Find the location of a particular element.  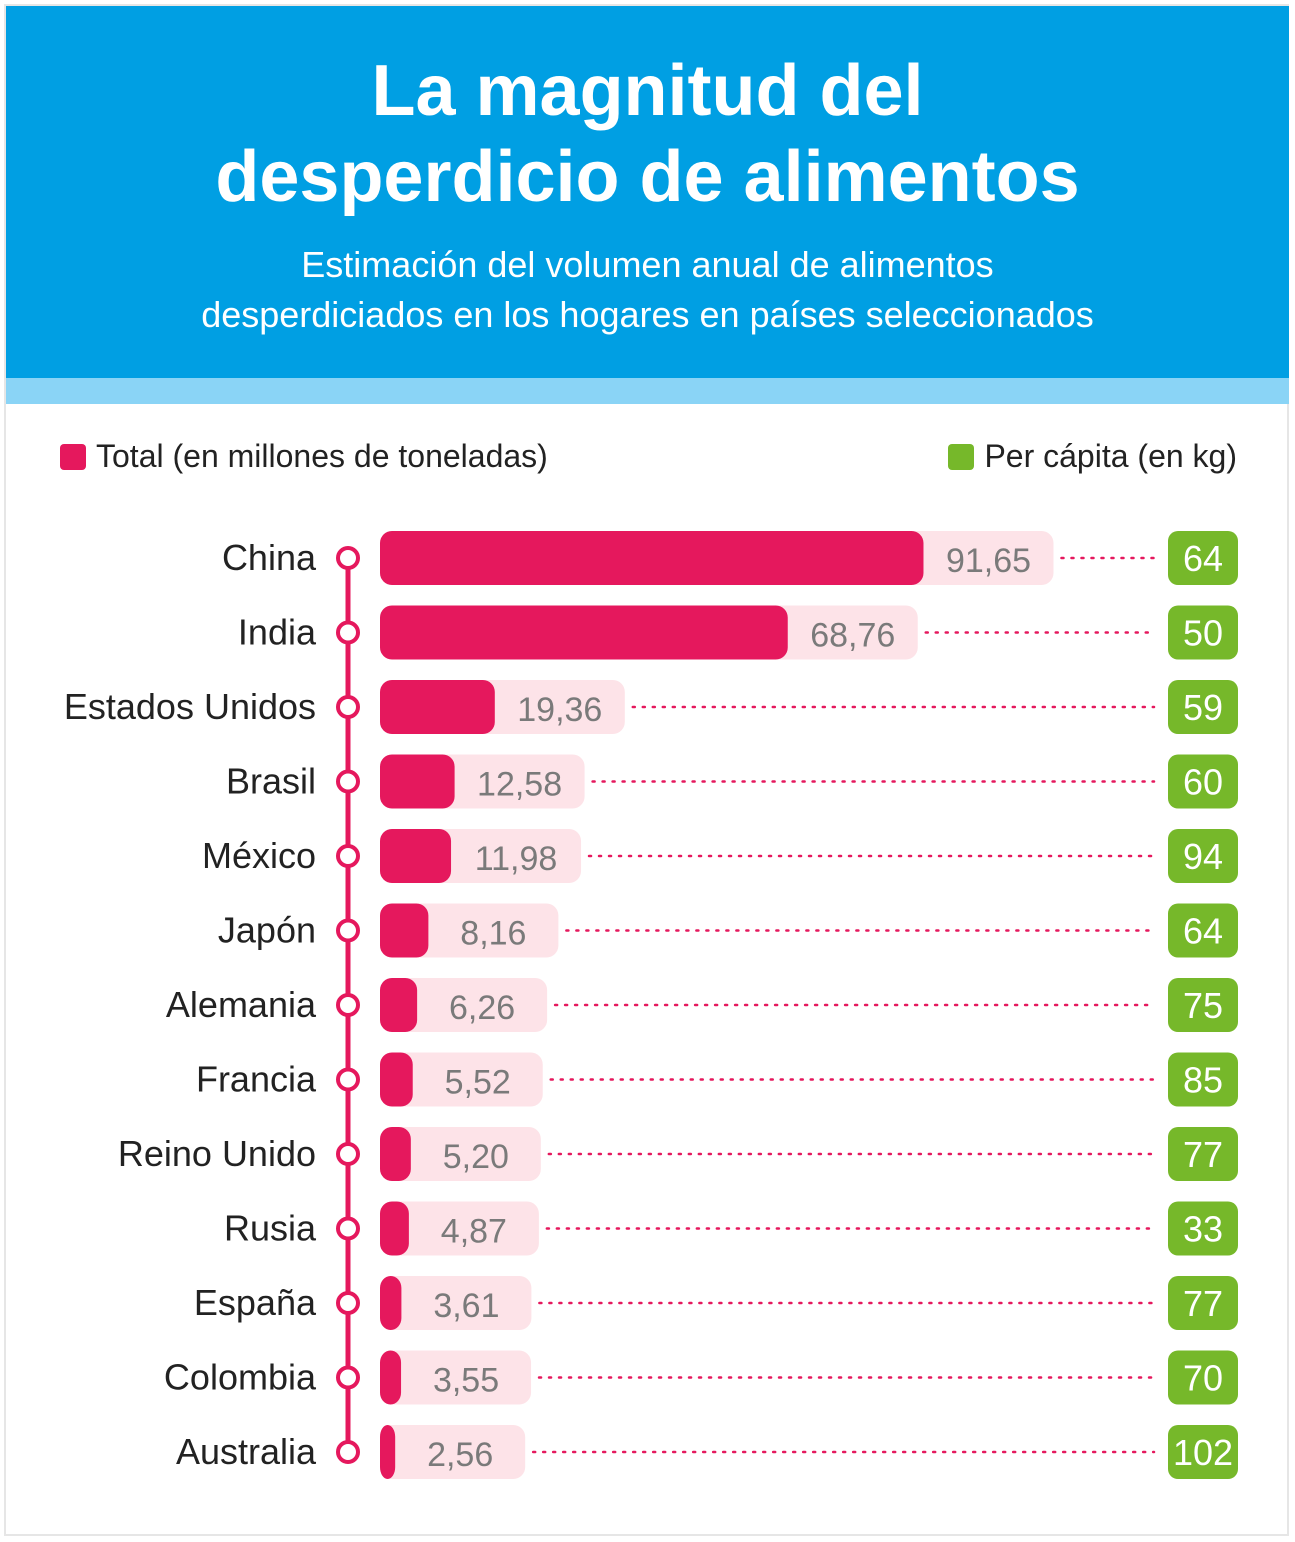

per-capita-value-label: 50 is located at coordinates (1203, 633).